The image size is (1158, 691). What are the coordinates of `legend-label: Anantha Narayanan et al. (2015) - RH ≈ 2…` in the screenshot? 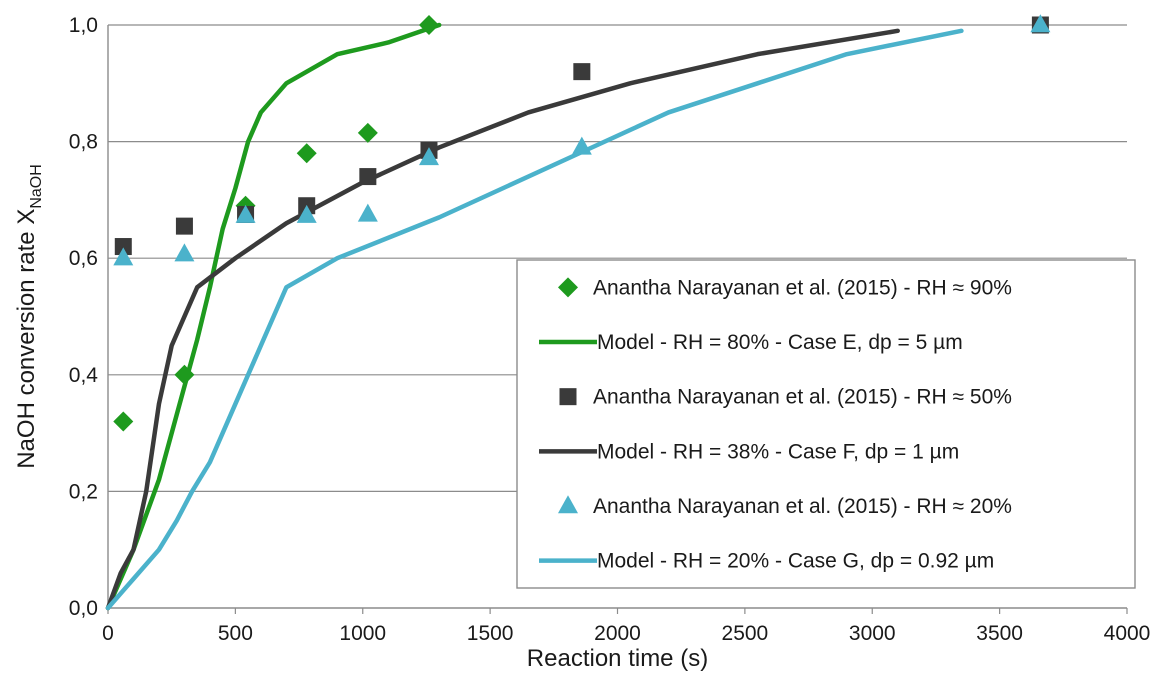 It's located at (802, 506).